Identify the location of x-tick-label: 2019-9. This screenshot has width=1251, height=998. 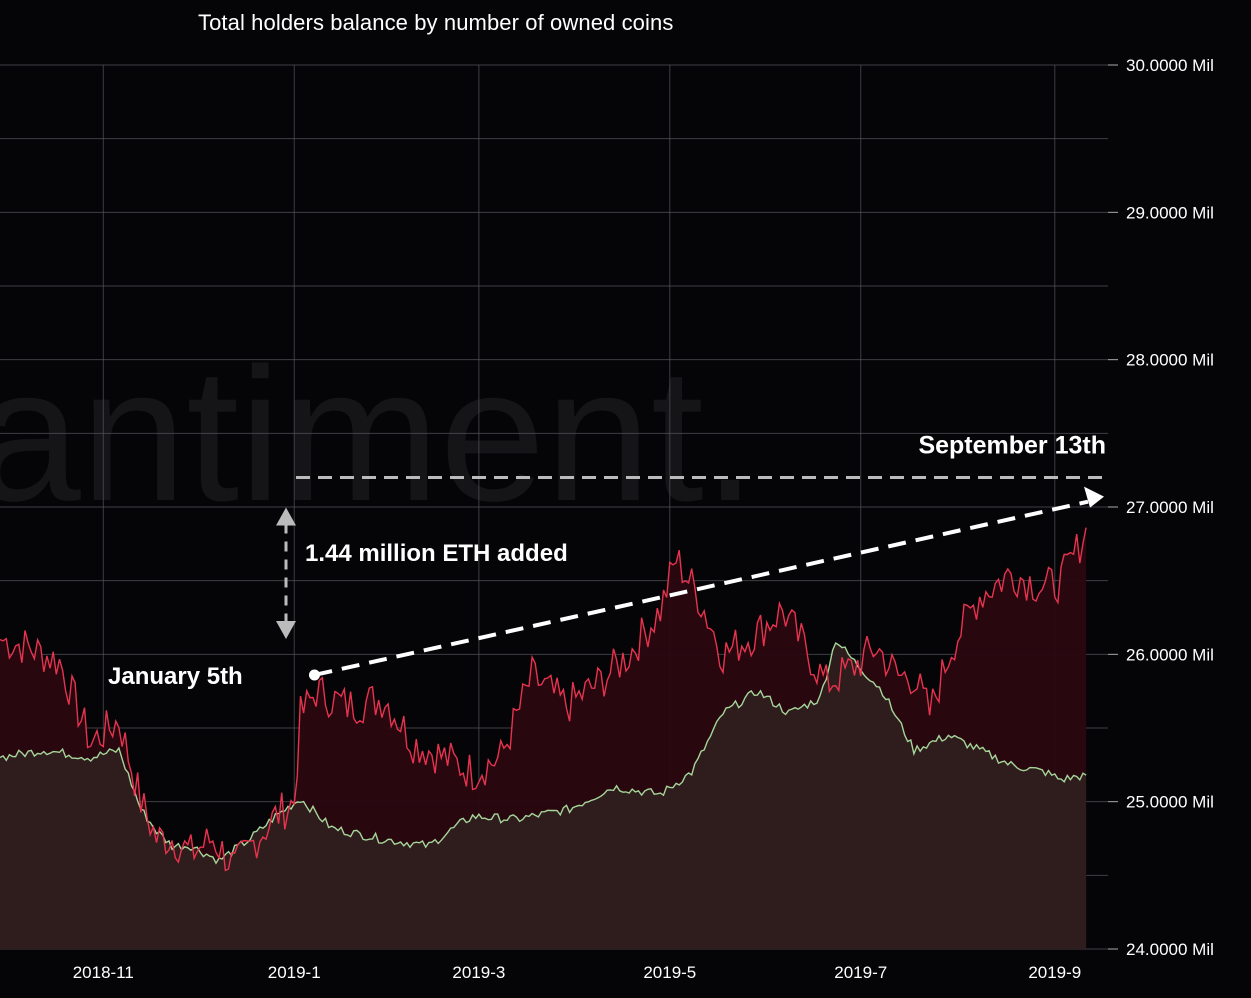
(1054, 972).